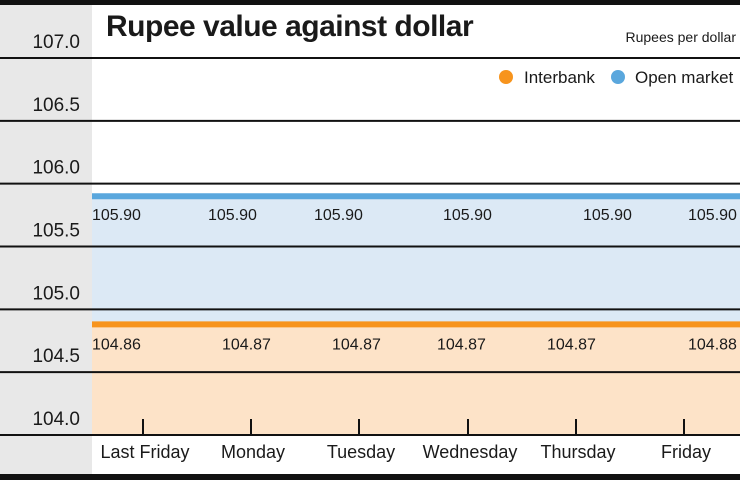  I want to click on legend-swatch-open-market, so click(618, 77).